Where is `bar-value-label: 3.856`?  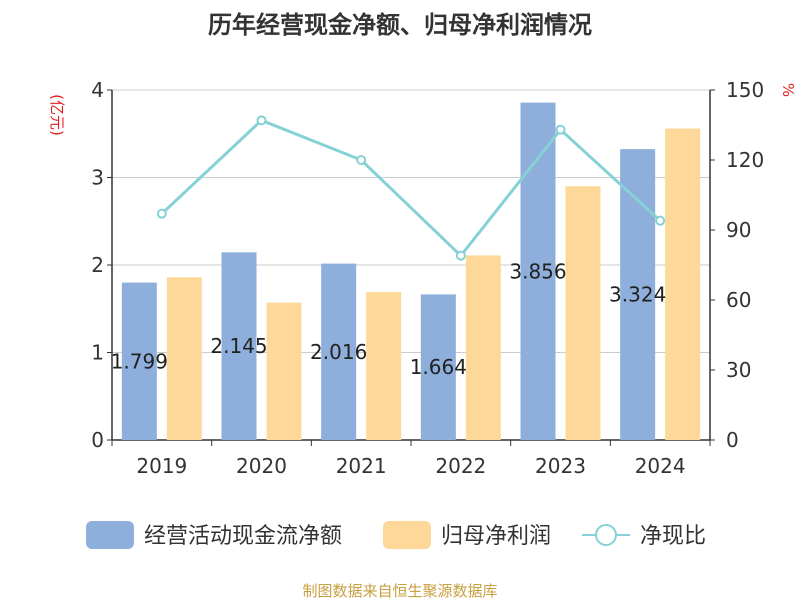
bar-value-label: 3.856 is located at coordinates (537, 271).